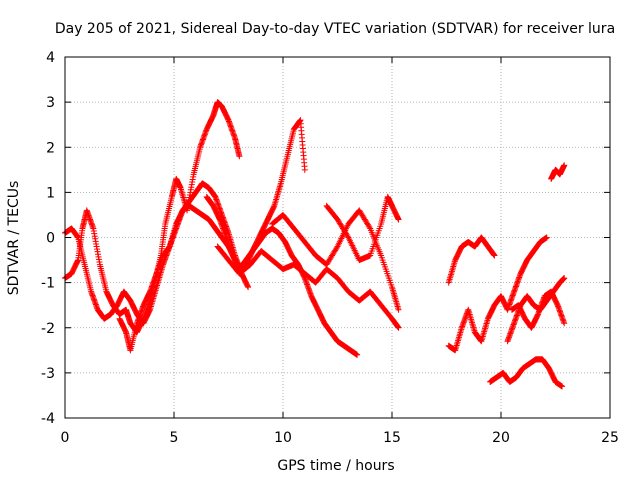  I want to click on y-tick-label: 4, so click(50, 58).